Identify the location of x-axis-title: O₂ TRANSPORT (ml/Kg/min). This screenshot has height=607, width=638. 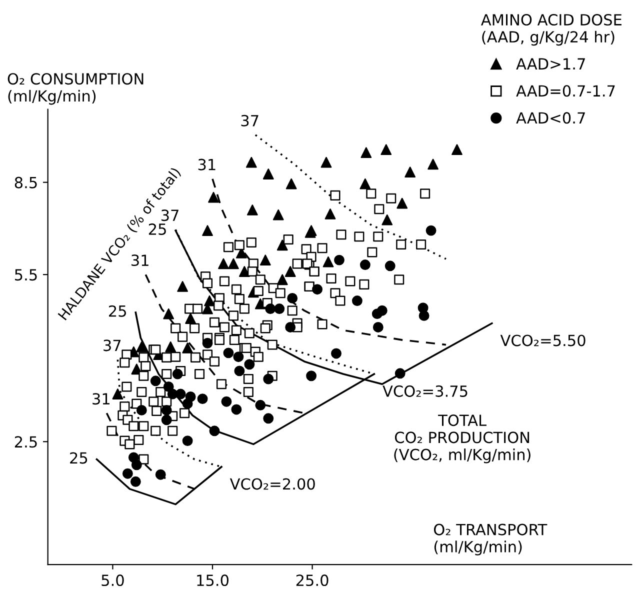
(491, 540).